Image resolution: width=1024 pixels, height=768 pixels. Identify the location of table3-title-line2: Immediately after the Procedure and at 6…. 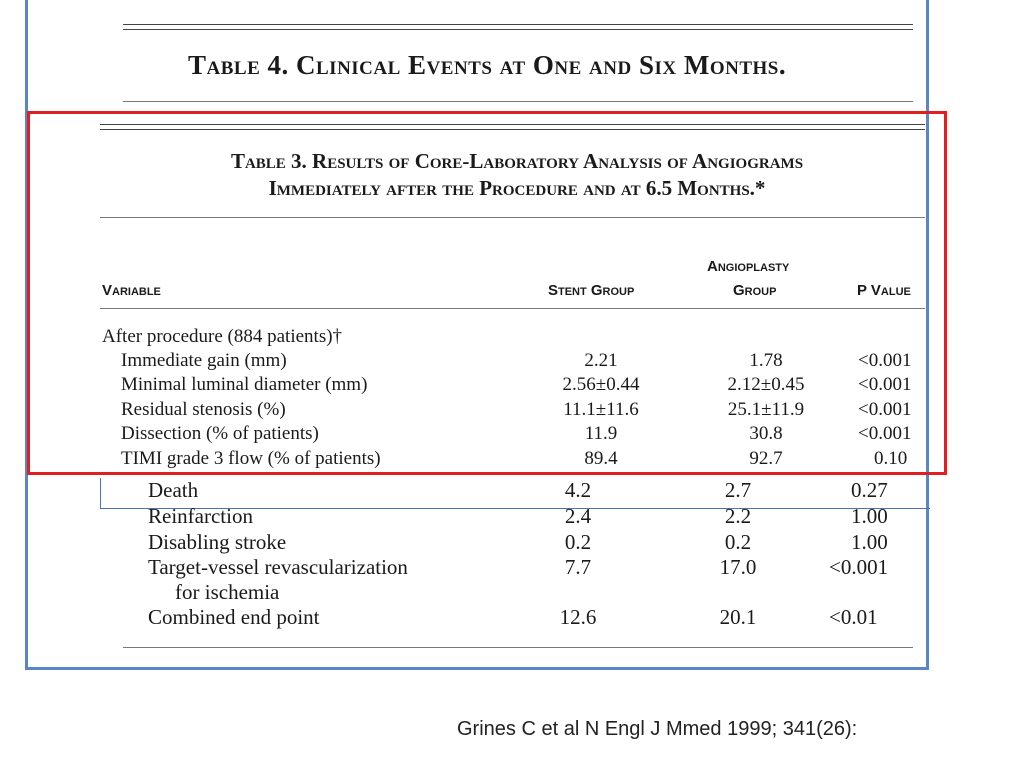
(517, 188).